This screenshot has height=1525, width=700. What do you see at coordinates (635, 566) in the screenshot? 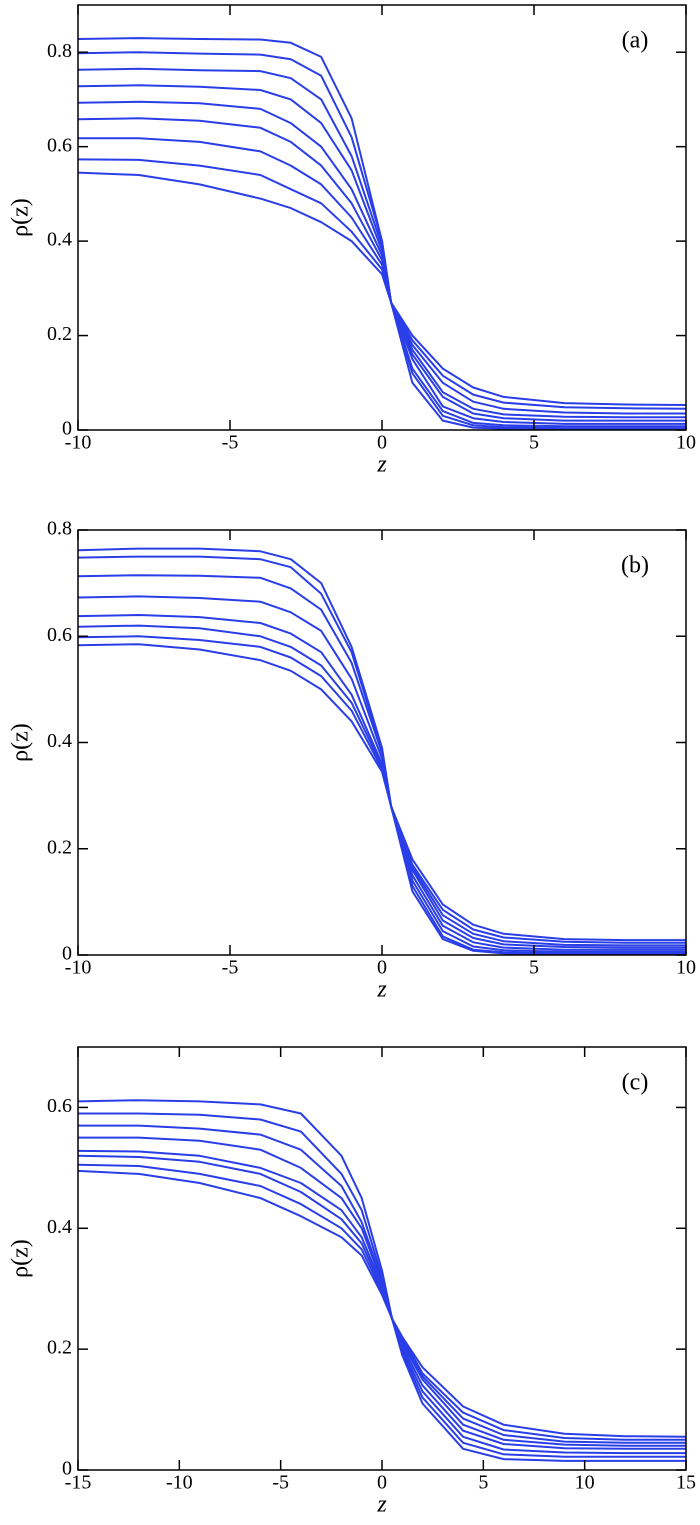
I see `panel-label: (b)` at bounding box center [635, 566].